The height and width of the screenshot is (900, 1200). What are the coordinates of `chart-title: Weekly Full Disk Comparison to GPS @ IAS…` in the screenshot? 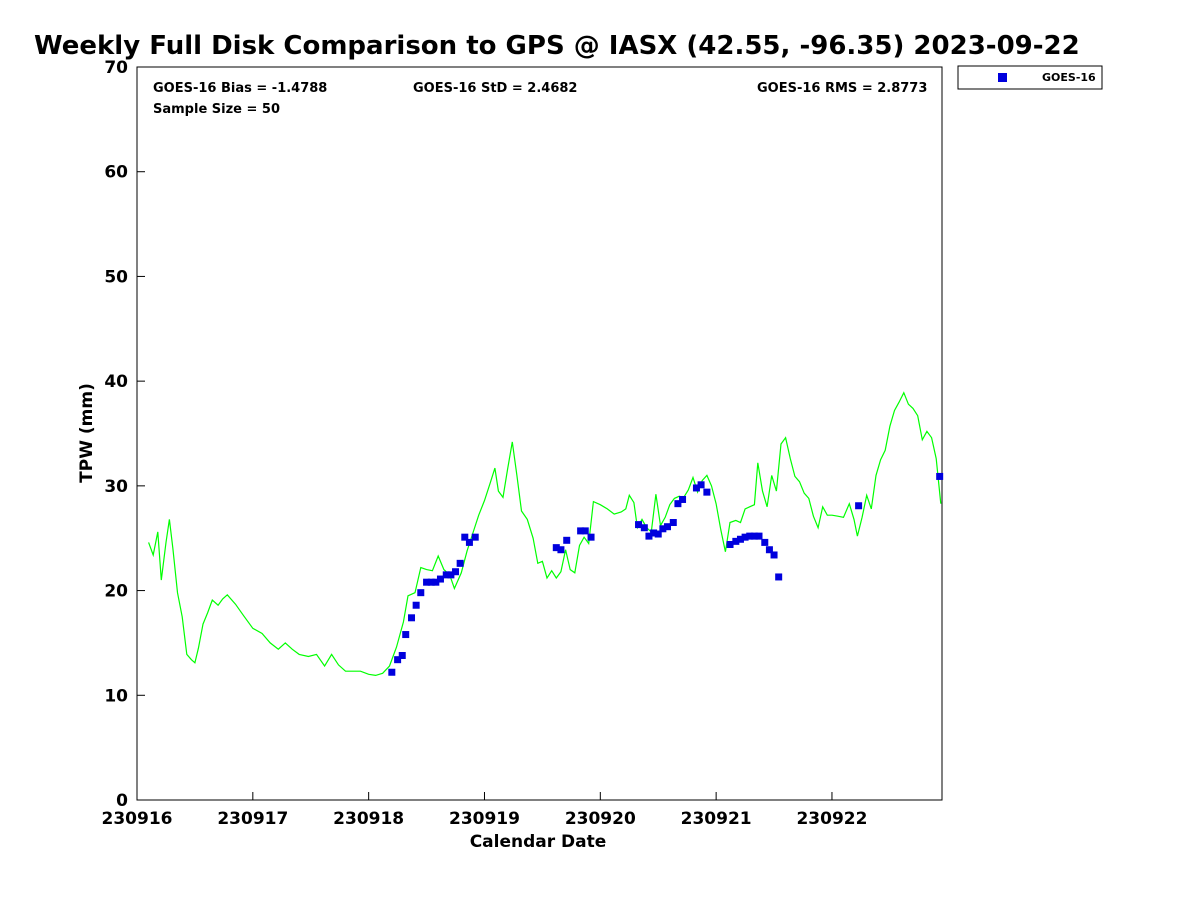 It's located at (557, 46).